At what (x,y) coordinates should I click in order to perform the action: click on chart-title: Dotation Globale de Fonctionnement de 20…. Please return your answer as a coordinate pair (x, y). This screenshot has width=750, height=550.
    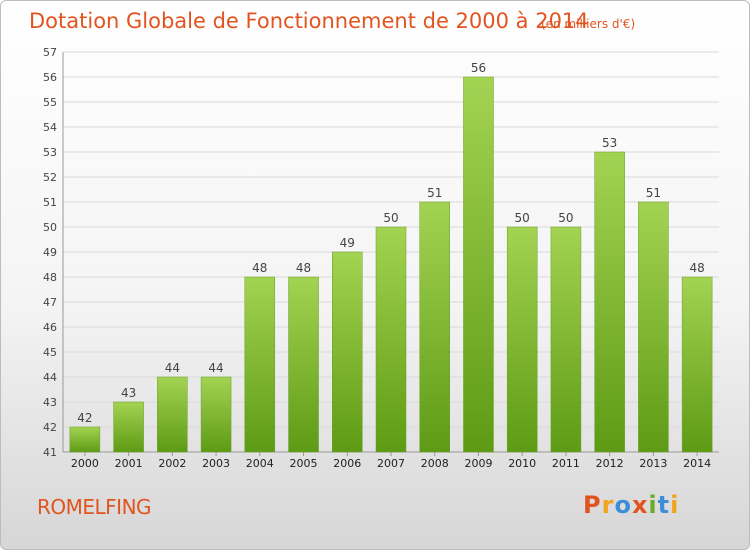
    Looking at the image, I should click on (309, 21).